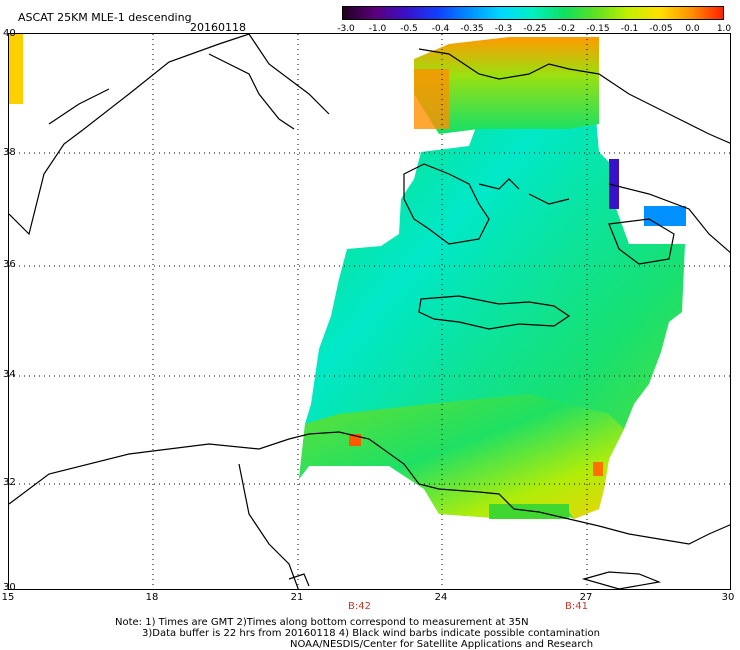  Describe the element at coordinates (576, 606) in the screenshot. I see `orbit-label-2: B:41` at that location.